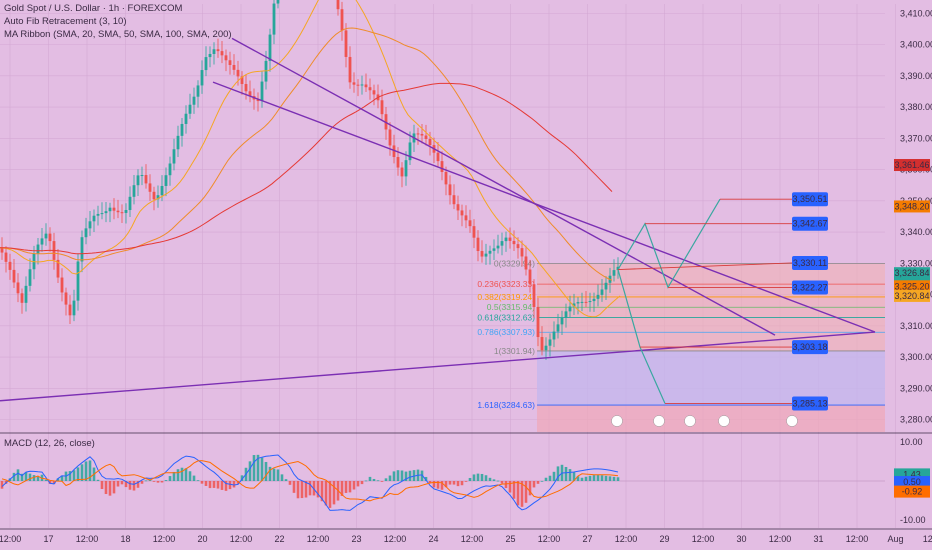 This screenshot has height=550, width=932. I want to click on time-tick-label: 17, so click(48, 539).